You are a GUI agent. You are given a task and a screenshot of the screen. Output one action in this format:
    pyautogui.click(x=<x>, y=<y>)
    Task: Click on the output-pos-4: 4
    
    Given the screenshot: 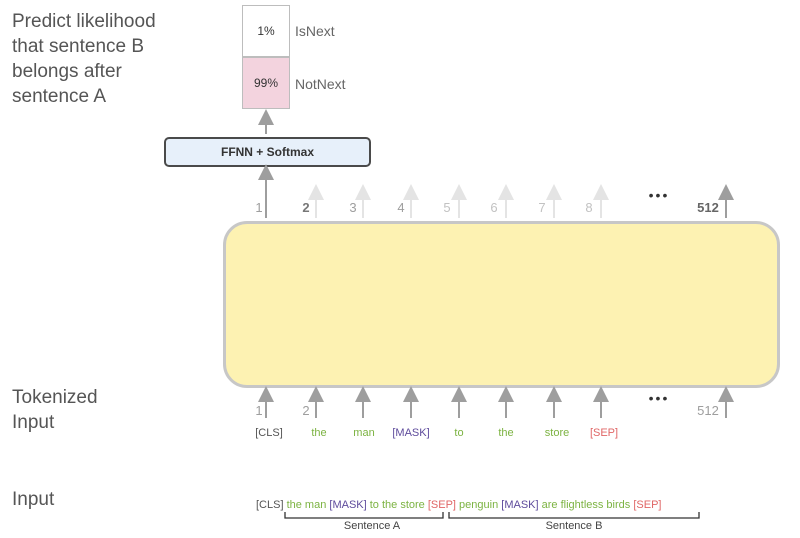 What is the action you would take?
    pyautogui.click(x=401, y=207)
    